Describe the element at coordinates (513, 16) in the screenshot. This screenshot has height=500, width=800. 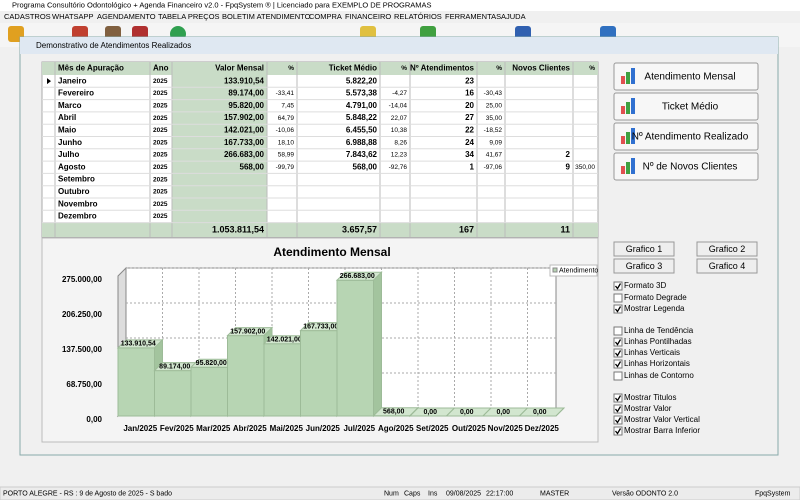
I see `menu-item: AJUDA` at that location.